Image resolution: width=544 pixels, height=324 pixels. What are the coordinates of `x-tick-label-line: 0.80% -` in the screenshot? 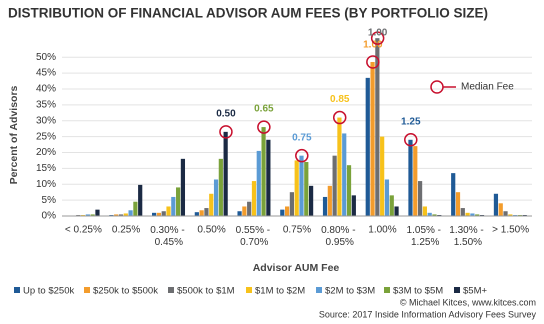 It's located at (339, 230).